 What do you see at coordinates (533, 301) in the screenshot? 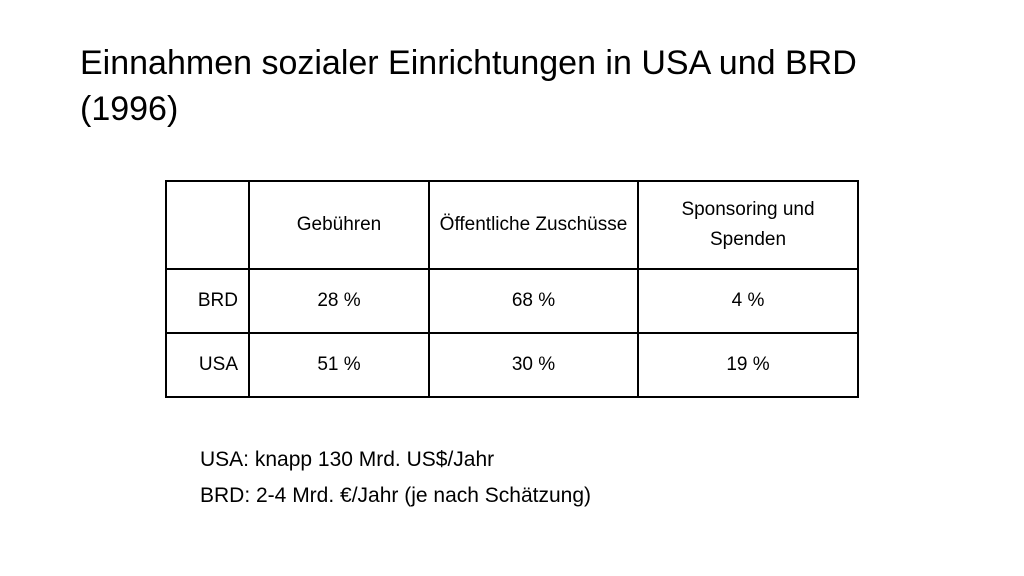
I see `table-cell: 68 %` at bounding box center [533, 301].